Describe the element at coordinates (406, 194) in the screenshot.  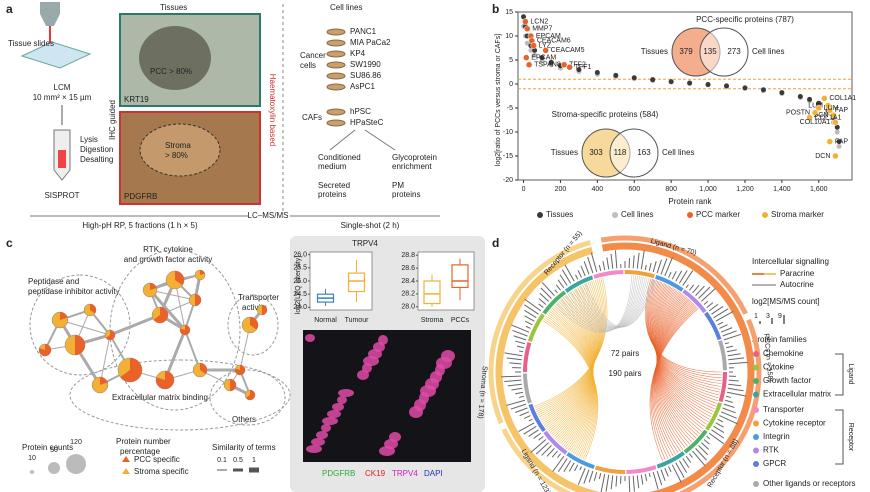
I see `label: proteins` at that location.